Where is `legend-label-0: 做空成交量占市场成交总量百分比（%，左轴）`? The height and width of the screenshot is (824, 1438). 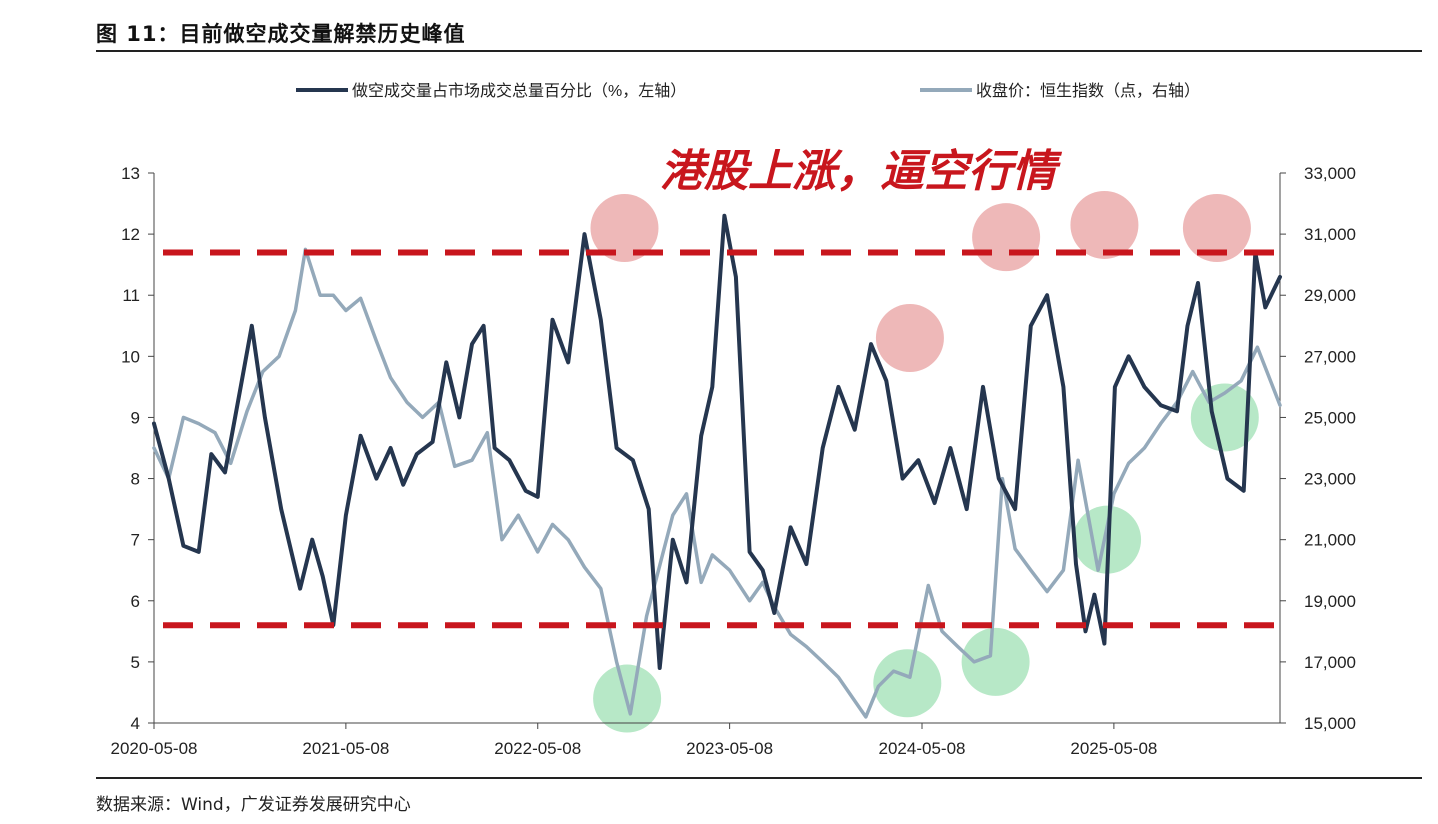
legend-label-0: 做空成交量占市场成交总量百分比（%，左轴） is located at coordinates (519, 91).